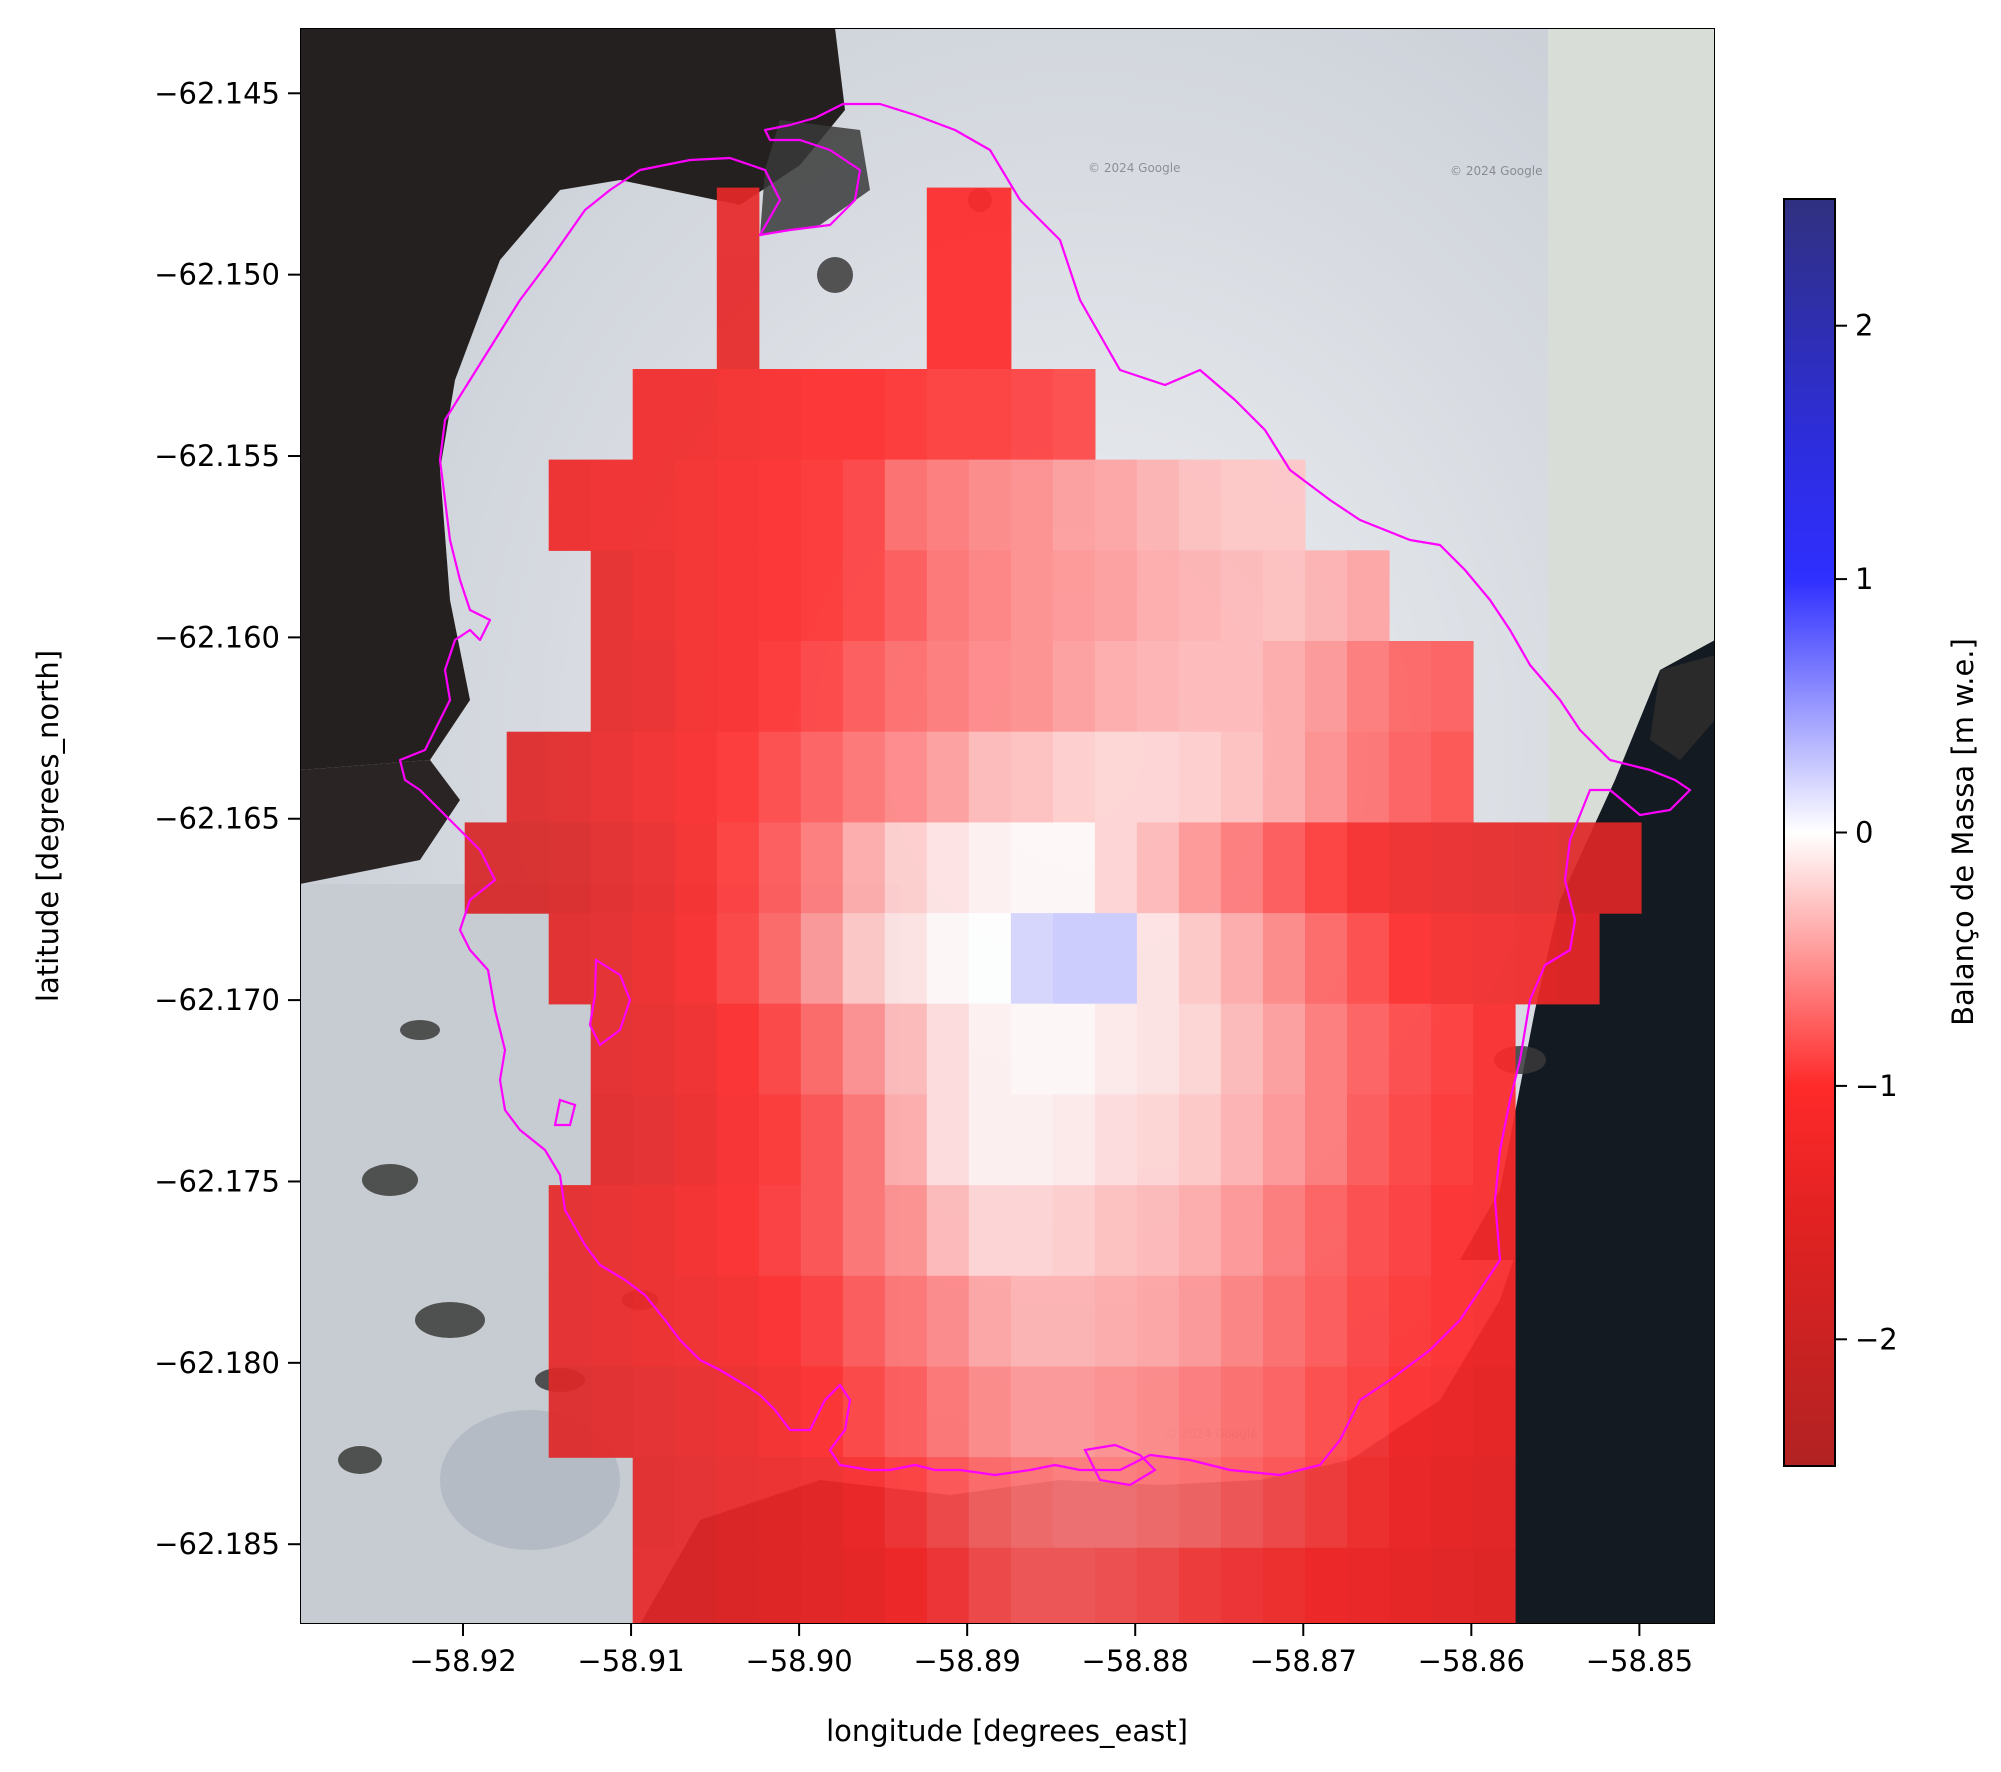 The width and height of the screenshot is (2001, 1772). What do you see at coordinates (217, 1181) in the screenshot?
I see `y-tick-label: −62.175` at bounding box center [217, 1181].